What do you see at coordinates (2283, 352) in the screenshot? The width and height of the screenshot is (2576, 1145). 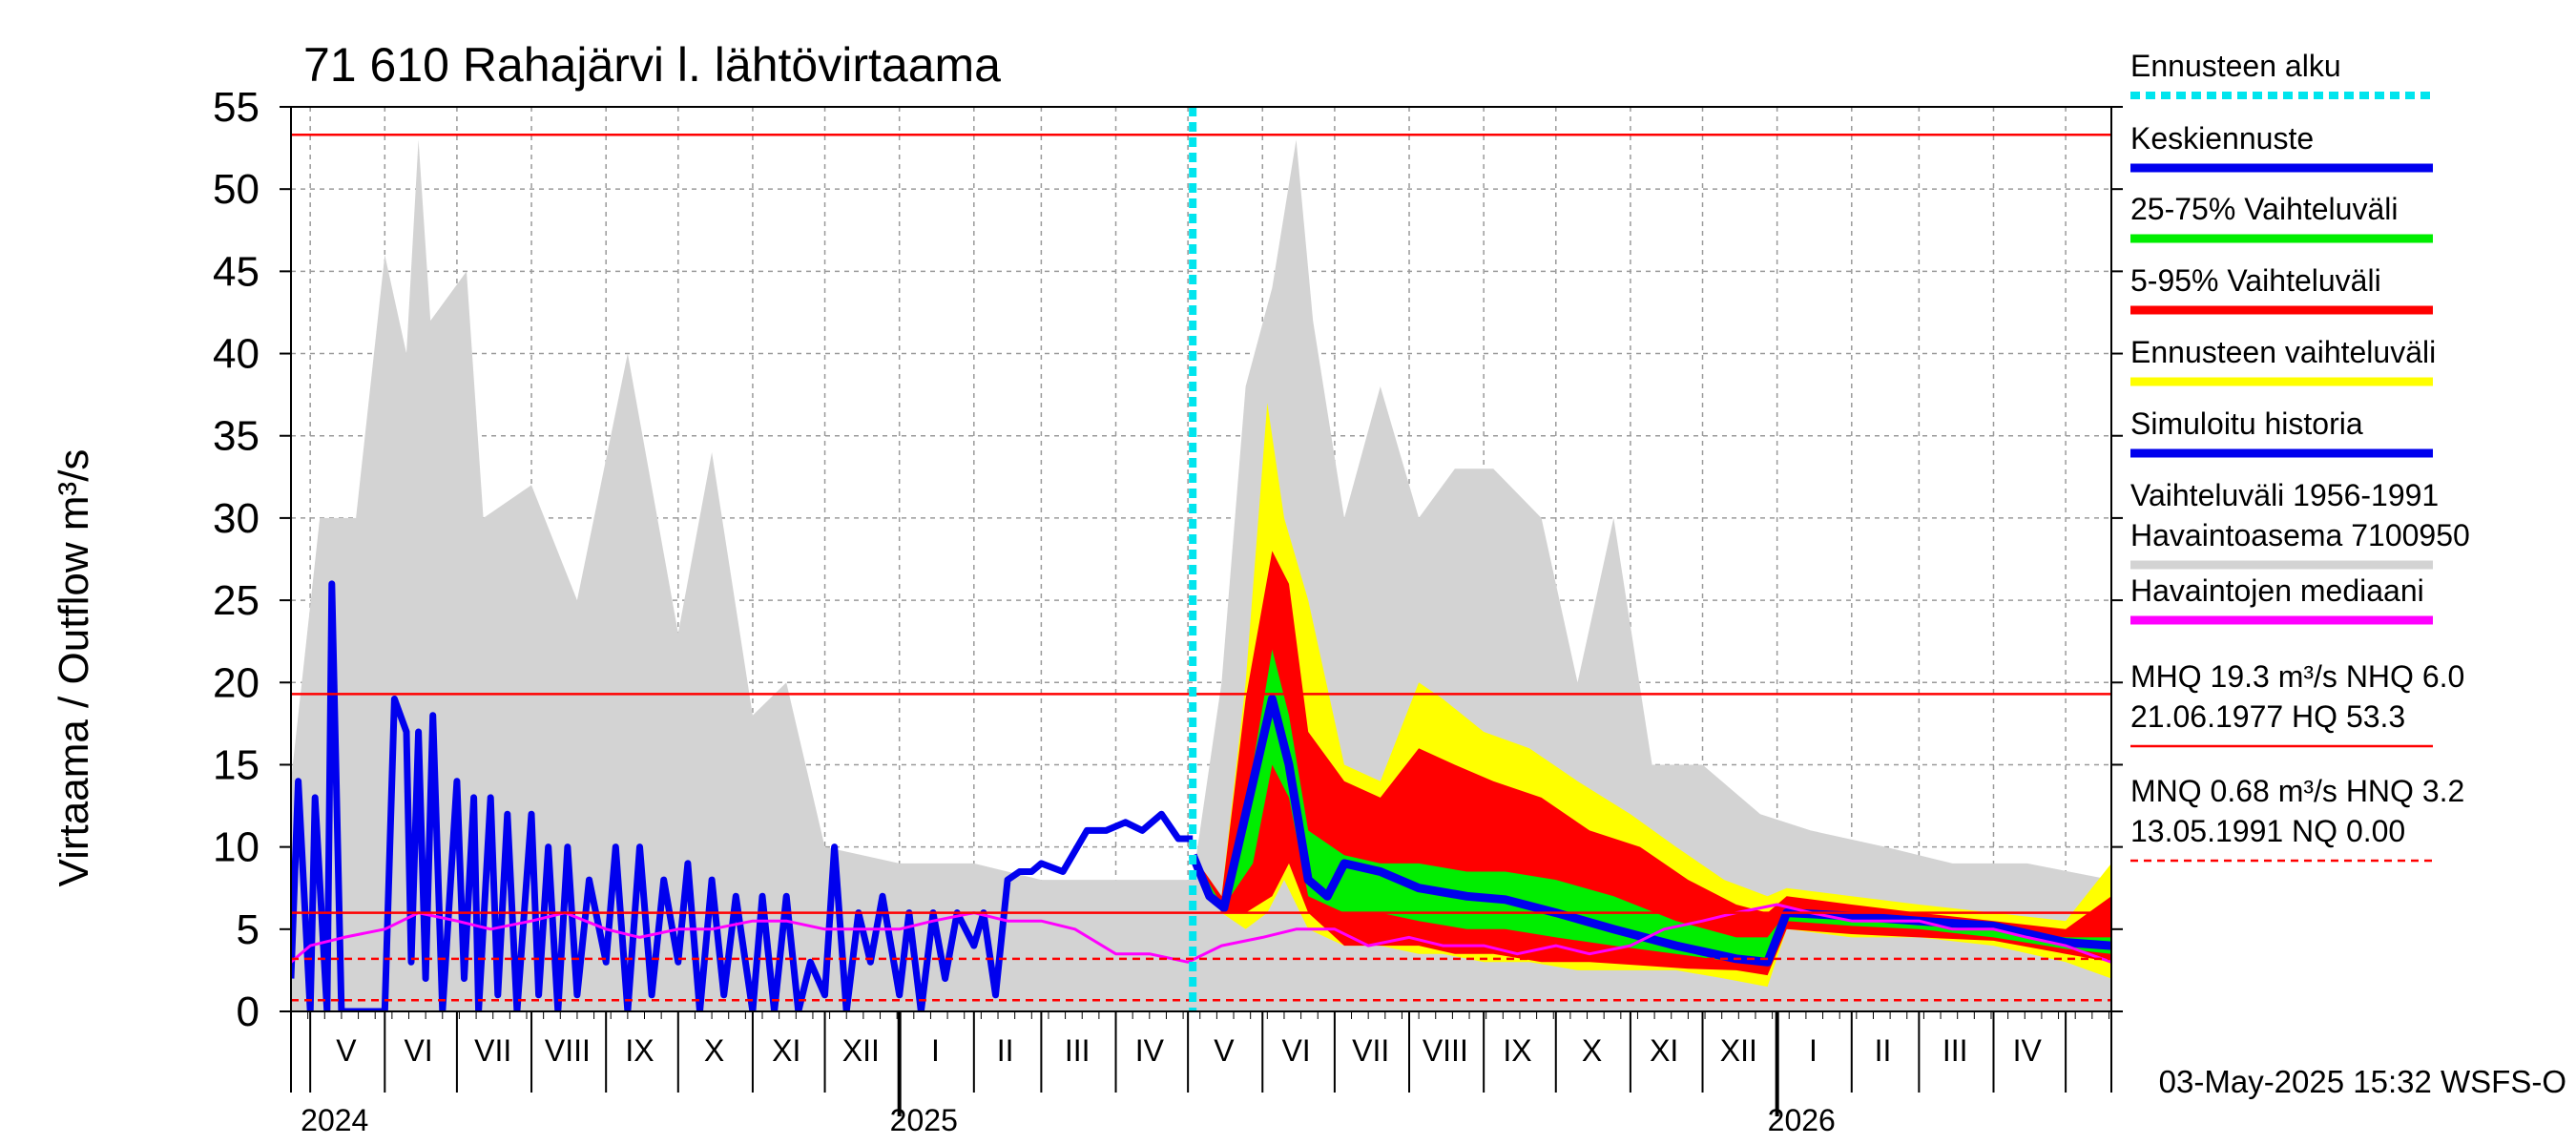 I see `legend-label: Ennusteen vaihteluväli` at bounding box center [2283, 352].